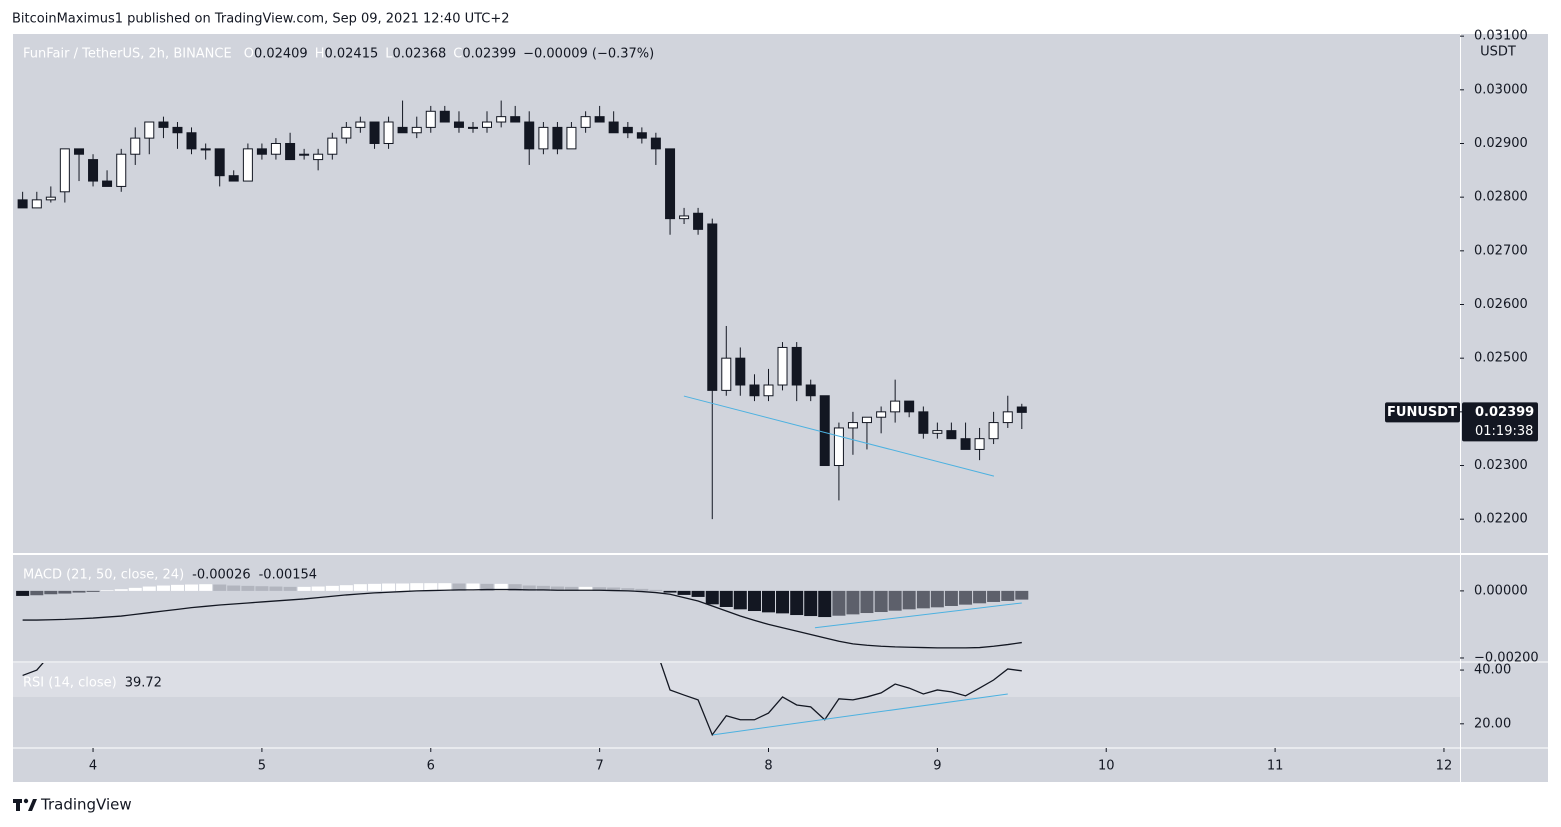 This screenshot has height=827, width=1561. Describe the element at coordinates (937, 766) in the screenshot. I see `x-tick-label: 9` at that location.